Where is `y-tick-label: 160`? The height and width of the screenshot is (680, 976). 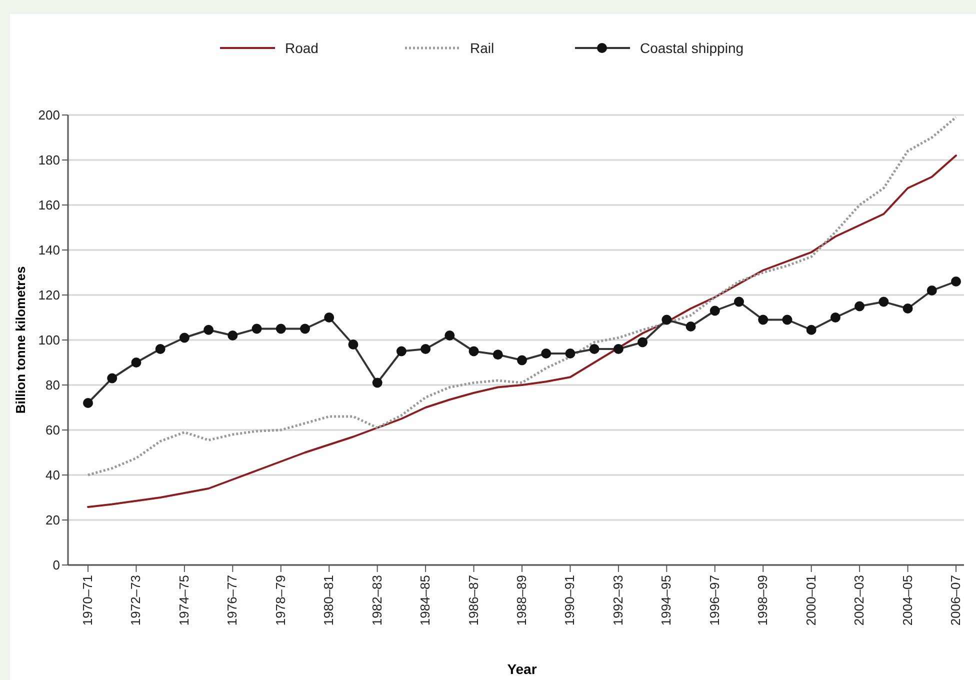
y-tick-label: 160 is located at coordinates (49, 205).